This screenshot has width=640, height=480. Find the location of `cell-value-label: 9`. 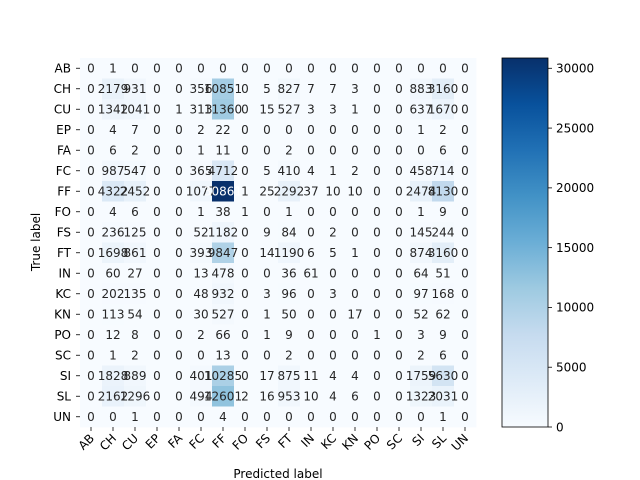

cell-value-label: 9 is located at coordinates (289, 335).